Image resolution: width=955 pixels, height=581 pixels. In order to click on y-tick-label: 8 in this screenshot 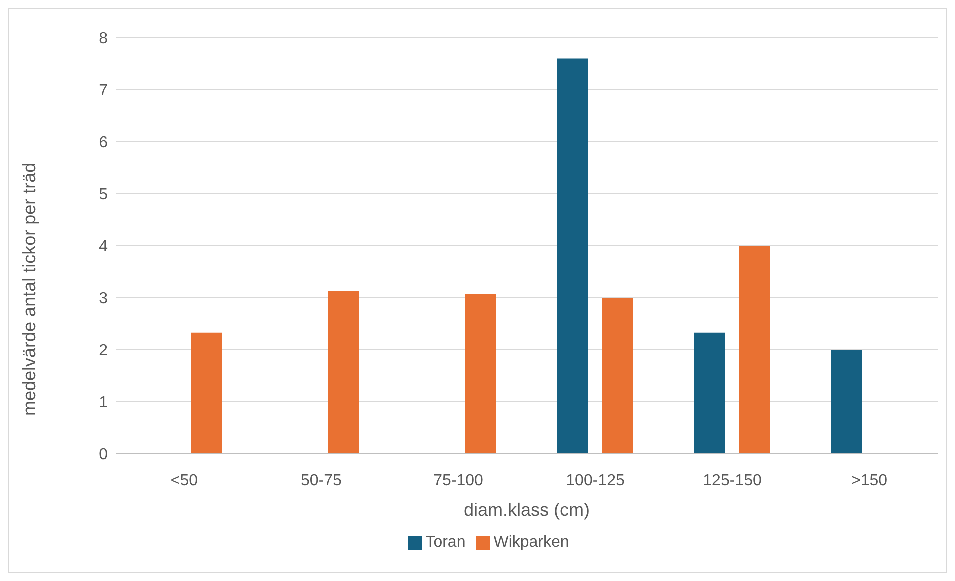, I will do `click(103, 39)`.